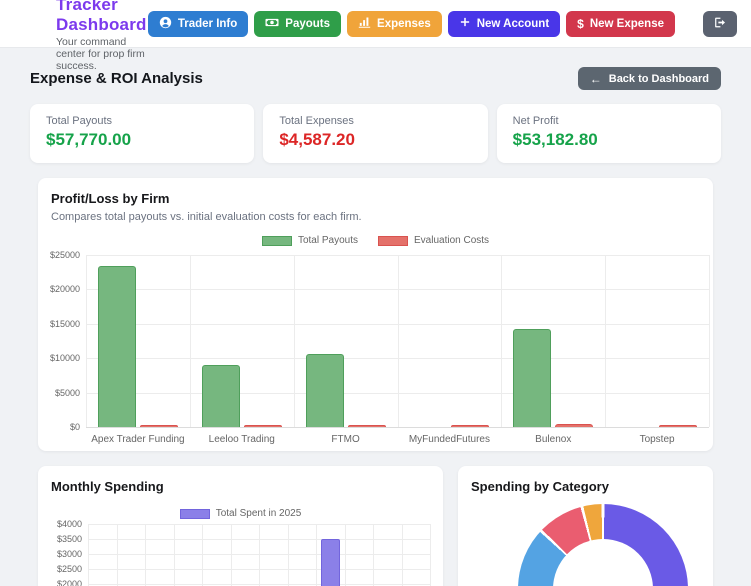  Describe the element at coordinates (366, 426) in the screenshot. I see `eval-cost-bar-ftmo` at that location.